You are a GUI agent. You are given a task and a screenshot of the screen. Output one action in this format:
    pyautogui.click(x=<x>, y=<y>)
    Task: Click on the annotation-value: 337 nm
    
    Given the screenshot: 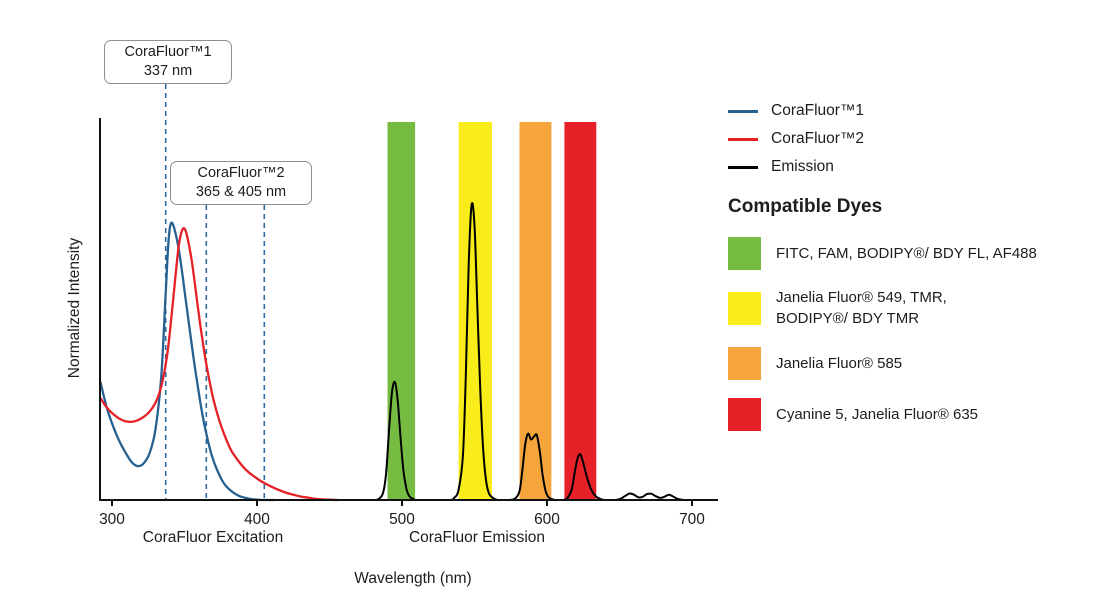 What is the action you would take?
    pyautogui.click(x=168, y=71)
    